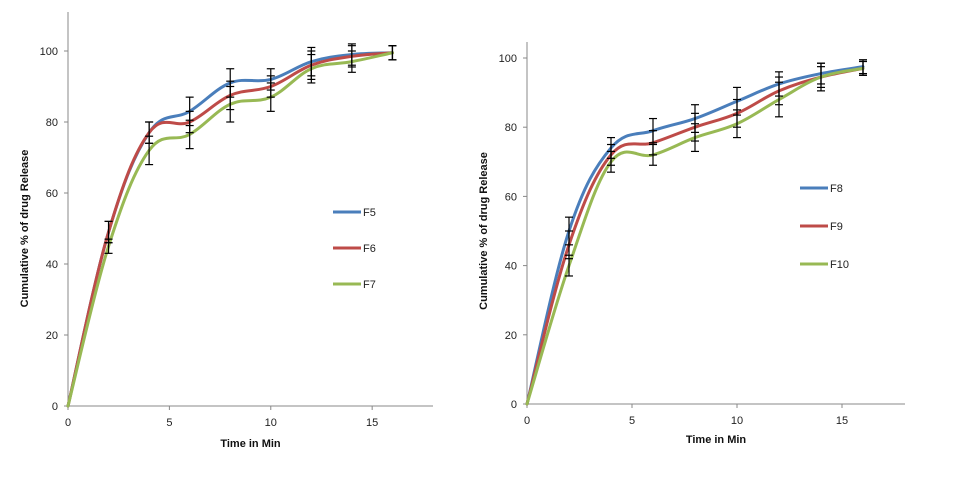 The height and width of the screenshot is (479, 953). Describe the element at coordinates (369, 285) in the screenshot. I see `legend-label-F7: F7` at that location.